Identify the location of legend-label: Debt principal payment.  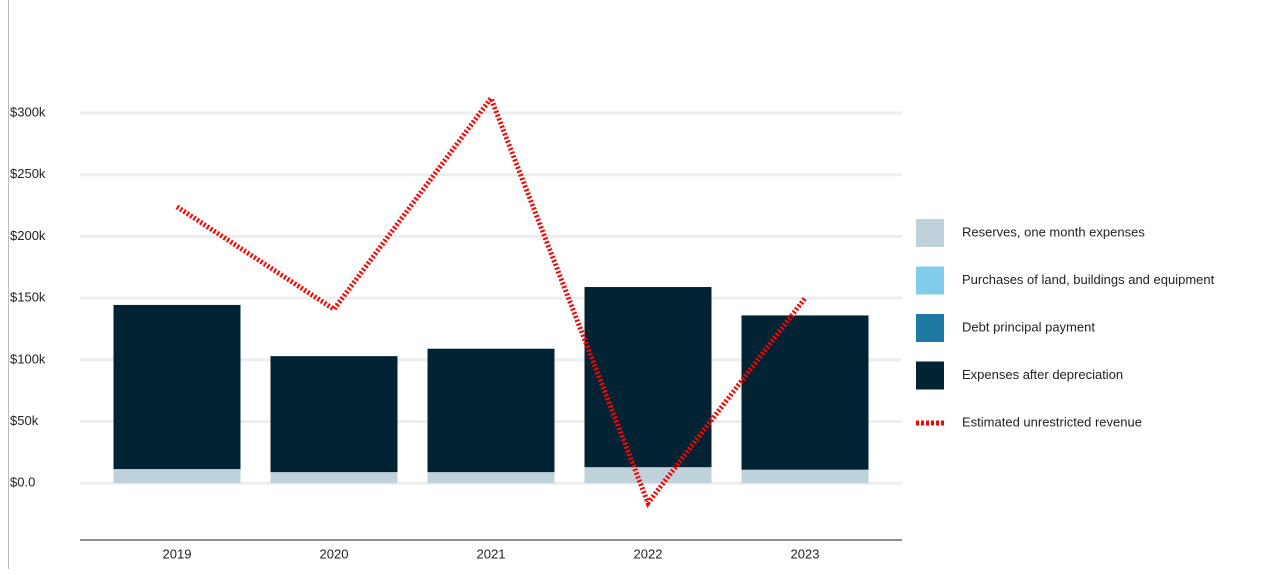
(1028, 326).